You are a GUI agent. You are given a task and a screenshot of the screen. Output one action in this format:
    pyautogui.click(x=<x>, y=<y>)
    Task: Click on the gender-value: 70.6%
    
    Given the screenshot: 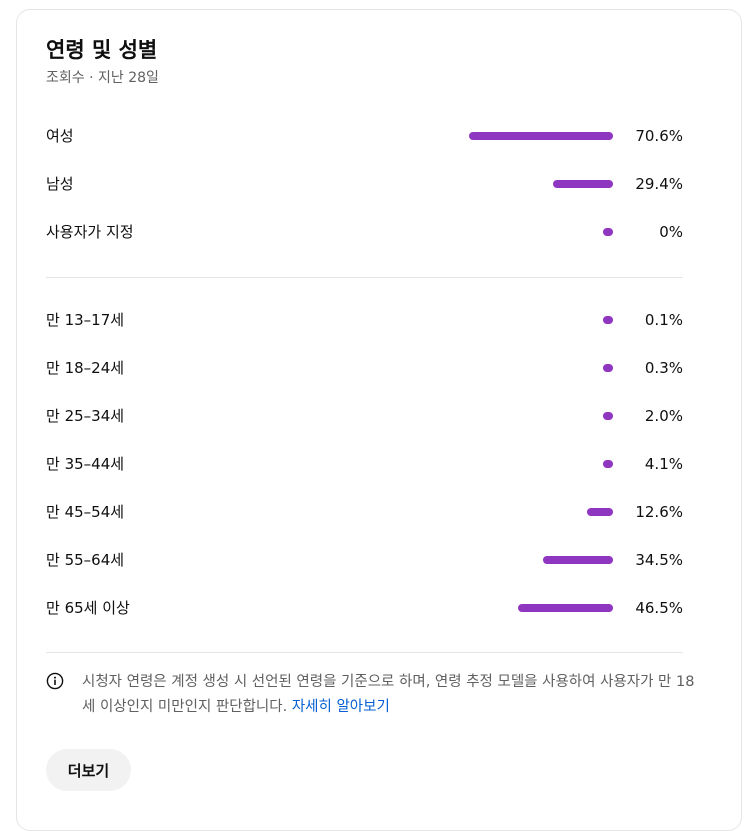 What is the action you would take?
    pyautogui.click(x=659, y=136)
    